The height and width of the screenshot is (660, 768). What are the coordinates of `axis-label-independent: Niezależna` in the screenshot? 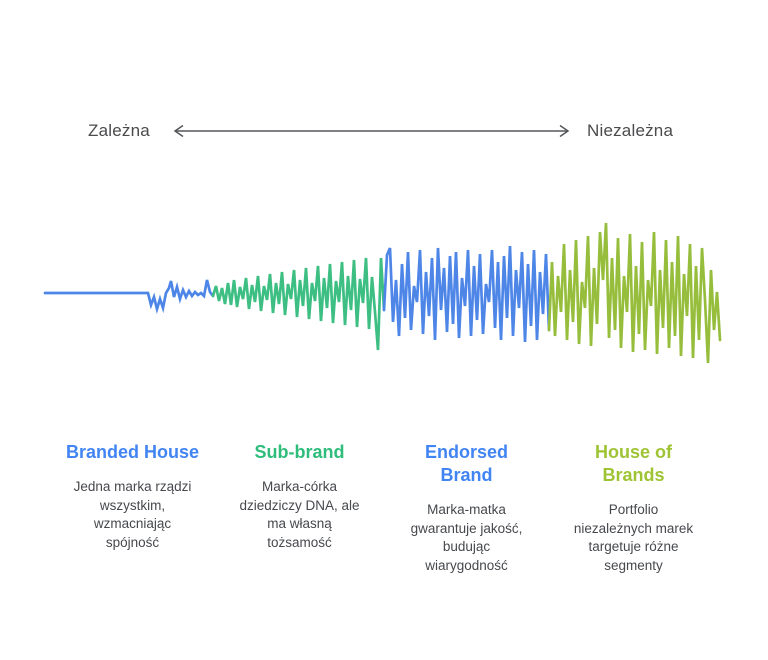 It's located at (630, 130).